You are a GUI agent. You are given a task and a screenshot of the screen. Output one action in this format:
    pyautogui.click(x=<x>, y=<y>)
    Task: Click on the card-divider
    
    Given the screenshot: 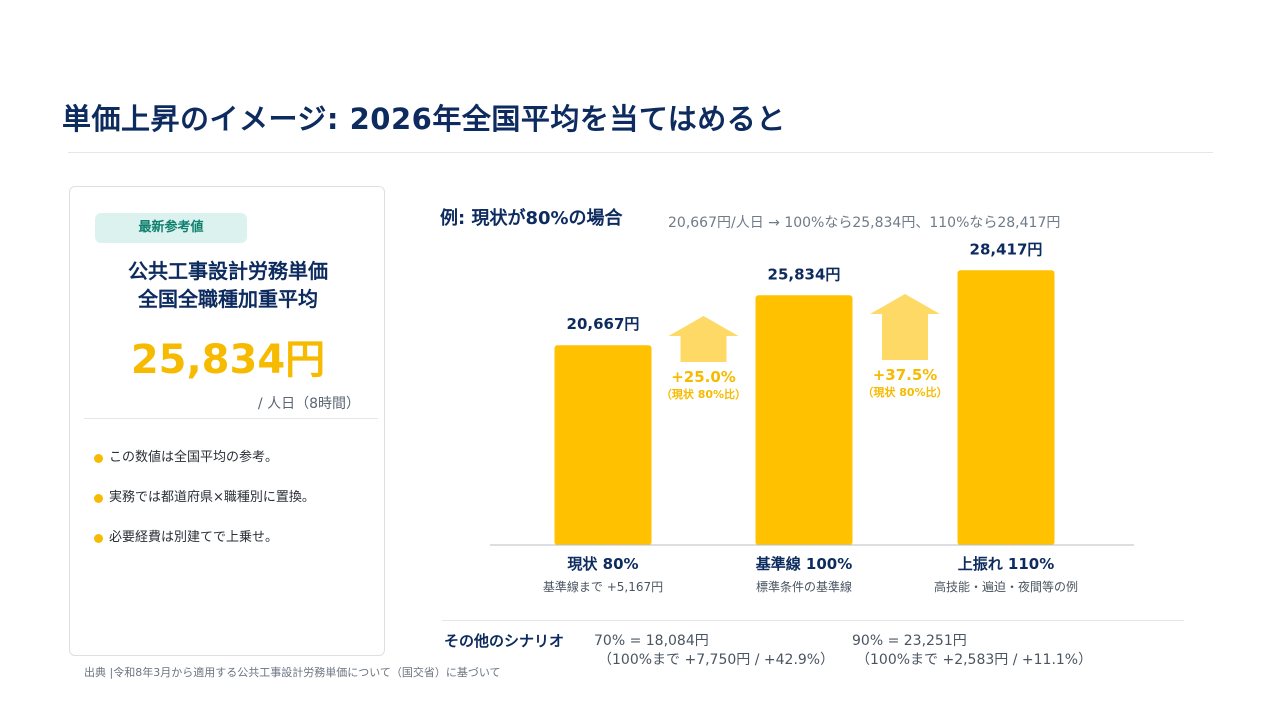 What is the action you would take?
    pyautogui.click(x=231, y=418)
    